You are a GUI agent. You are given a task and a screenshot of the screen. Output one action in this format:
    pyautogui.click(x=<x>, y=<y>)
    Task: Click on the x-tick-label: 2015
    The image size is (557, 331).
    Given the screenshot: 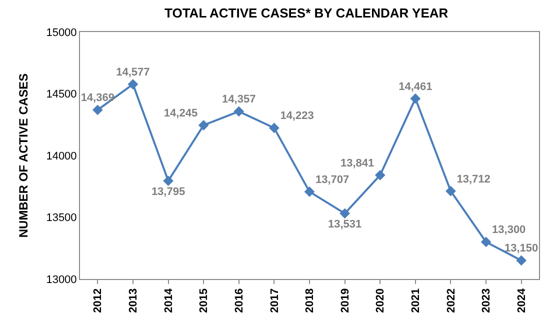 What is the action you would take?
    pyautogui.click(x=204, y=300)
    